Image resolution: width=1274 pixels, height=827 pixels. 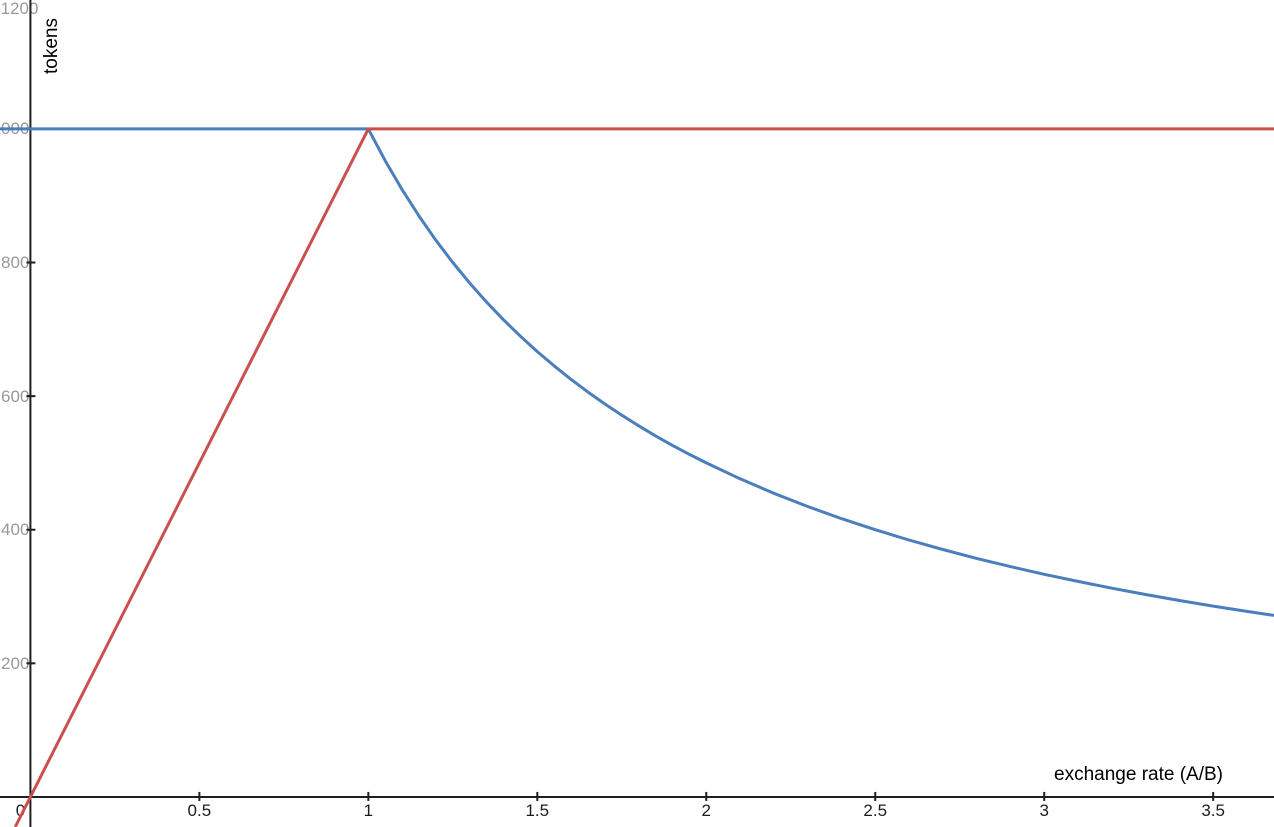 What do you see at coordinates (15, 530) in the screenshot?
I see `y-tick-label: 400` at bounding box center [15, 530].